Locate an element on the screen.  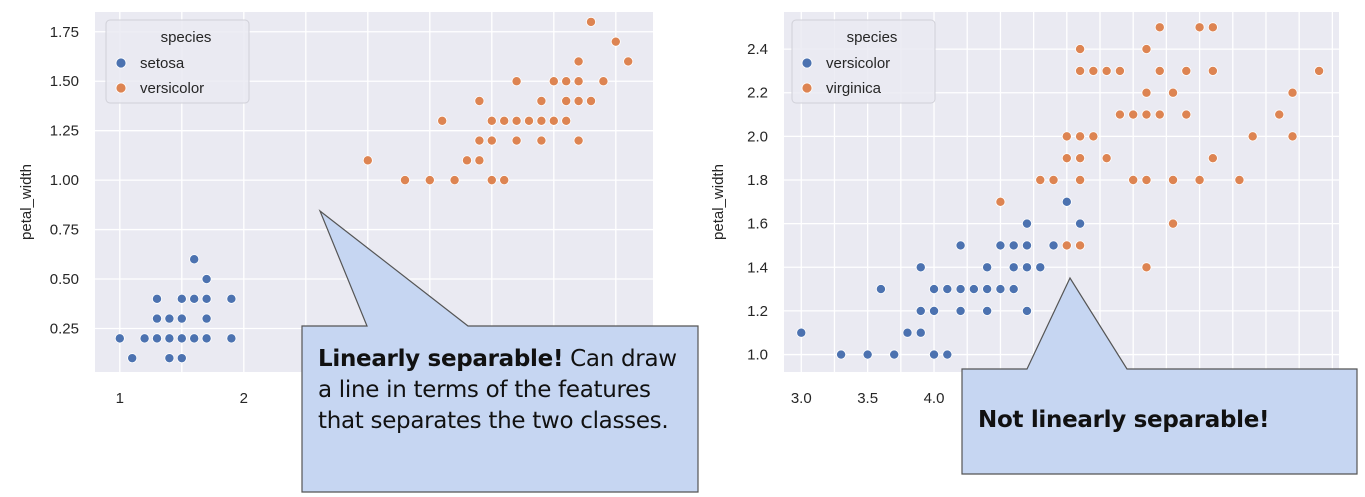
callout-right-bubble is located at coordinates (1159, 375).